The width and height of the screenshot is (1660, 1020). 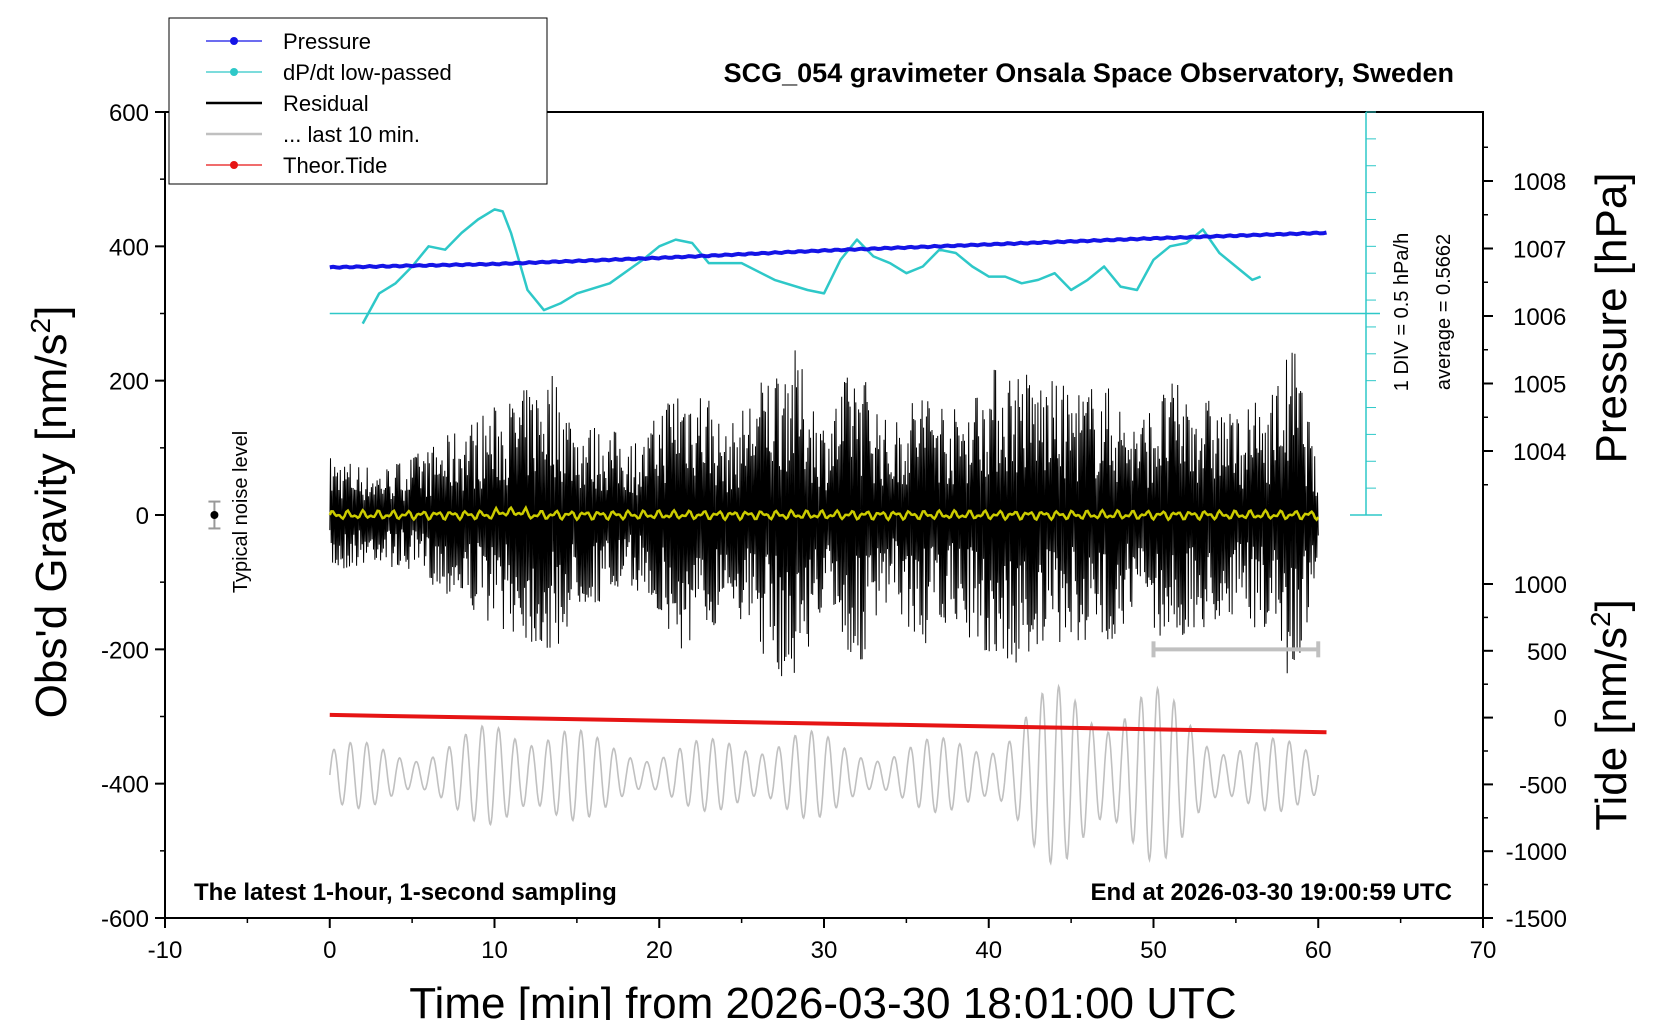 I want to click on y-left-tick-label: -200, so click(x=125, y=650).